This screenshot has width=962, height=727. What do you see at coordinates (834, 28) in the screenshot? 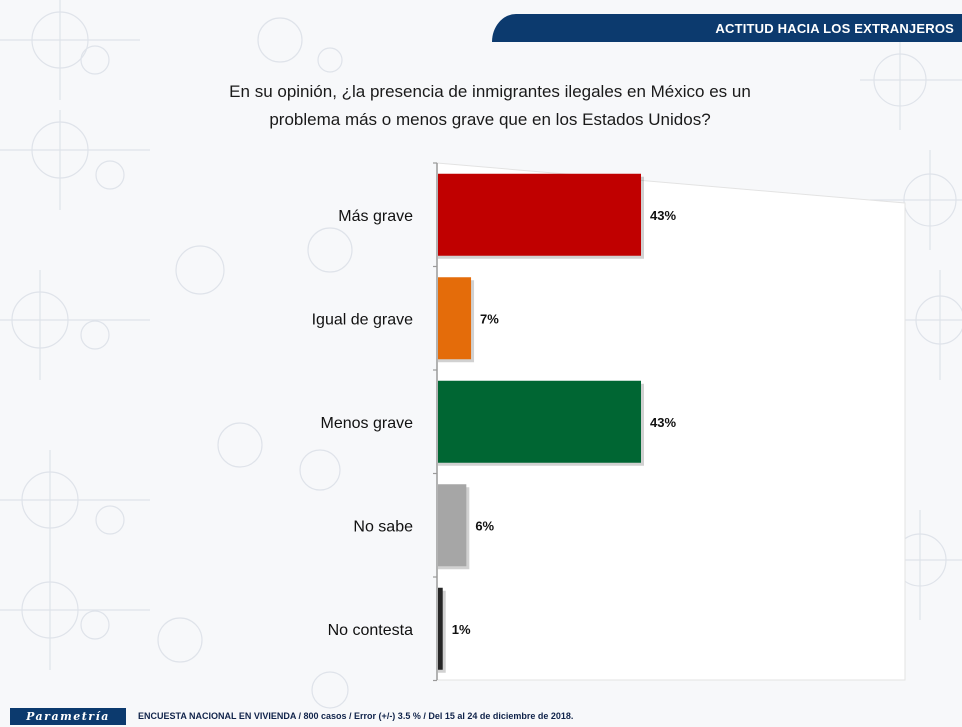
I see `section-title: ACTITUD HACIA LOS EXTRANJEROS` at bounding box center [834, 28].